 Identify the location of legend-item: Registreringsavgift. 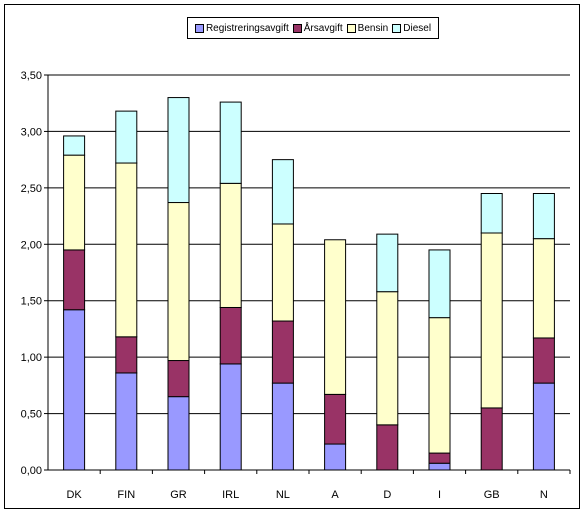
(241, 28).